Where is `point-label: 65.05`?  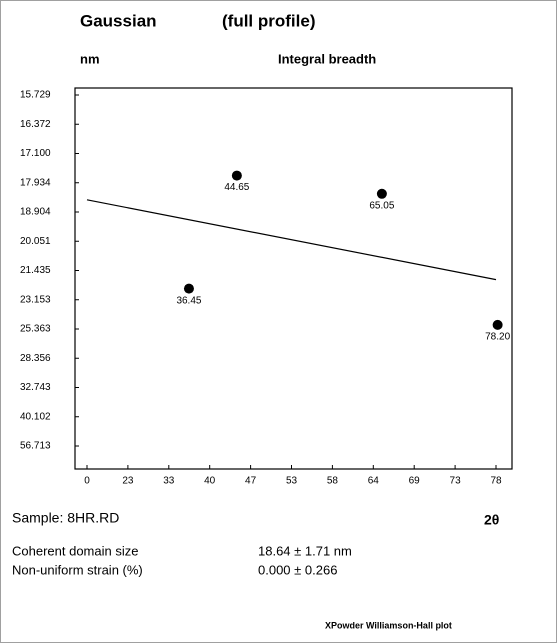 point-label: 65.05 is located at coordinates (381, 205).